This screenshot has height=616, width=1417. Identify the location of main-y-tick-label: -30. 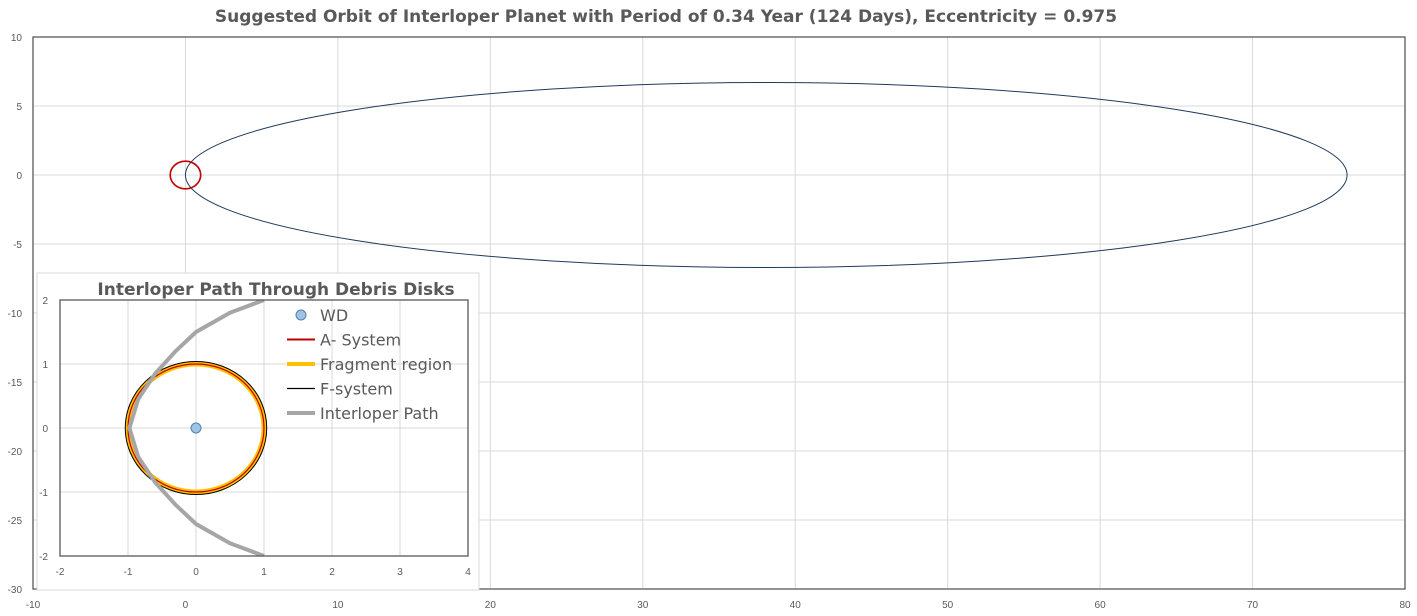
(15, 590).